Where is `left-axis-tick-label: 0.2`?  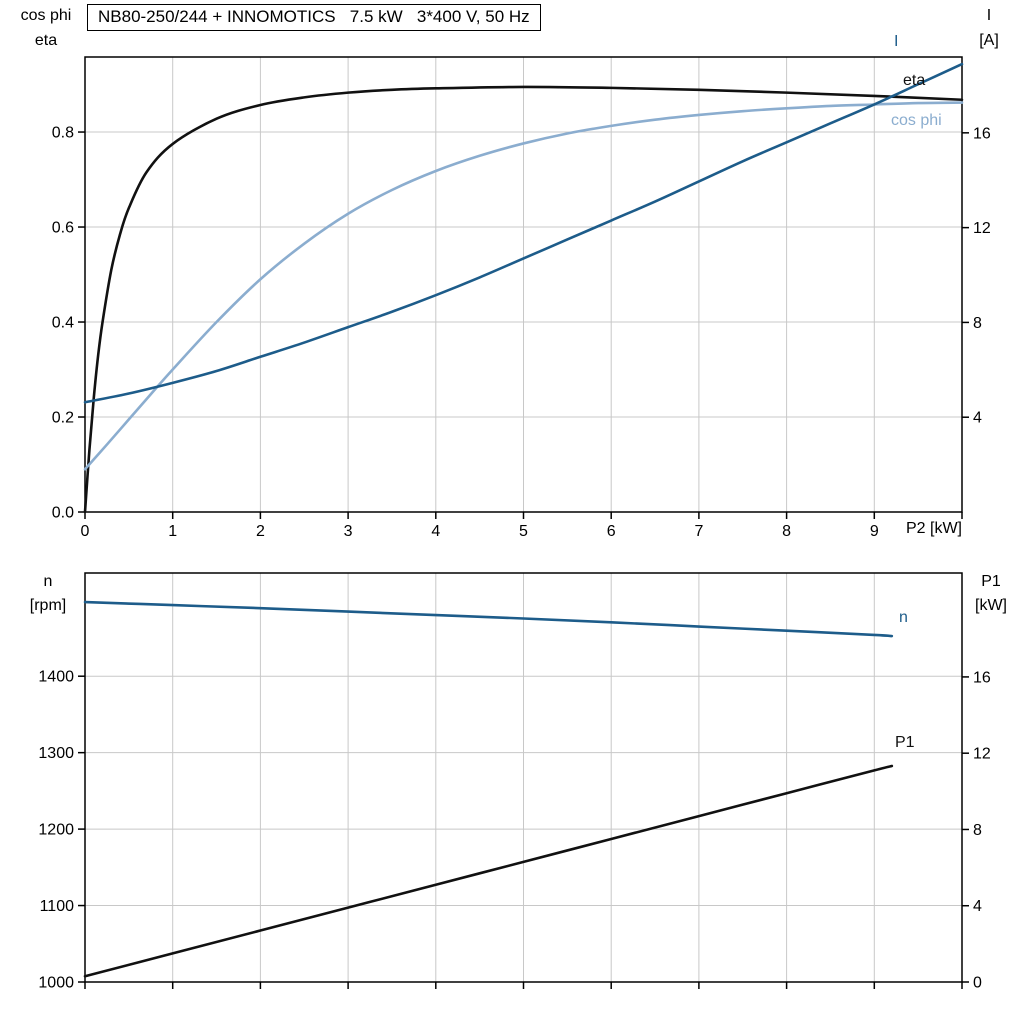
left-axis-tick-label: 0.2 is located at coordinates (63, 418).